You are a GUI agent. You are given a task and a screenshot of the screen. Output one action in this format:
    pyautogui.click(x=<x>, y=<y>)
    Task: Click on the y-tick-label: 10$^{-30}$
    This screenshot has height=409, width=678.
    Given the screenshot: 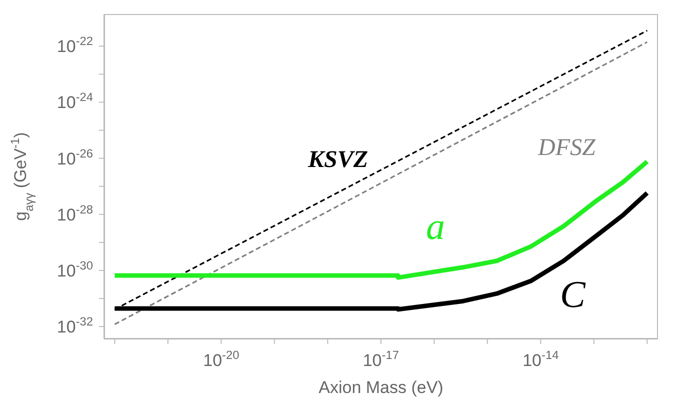 What is the action you would take?
    pyautogui.click(x=75, y=269)
    